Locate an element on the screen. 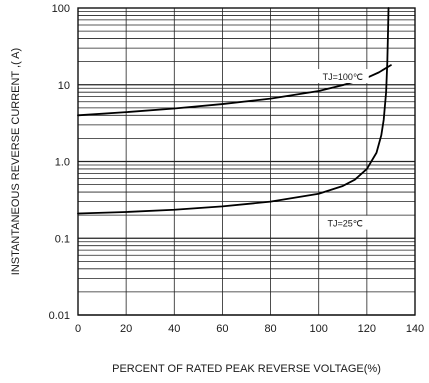 This screenshot has width=429, height=383. y-tick-label: 0.01 is located at coordinates (59, 316).